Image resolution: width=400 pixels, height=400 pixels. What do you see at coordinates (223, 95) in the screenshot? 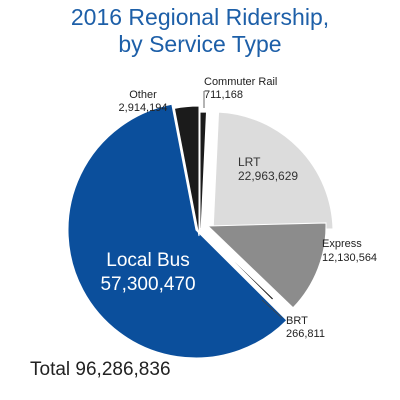
I see `slice-label-commuter-rail-value: 711,168` at bounding box center [223, 95].